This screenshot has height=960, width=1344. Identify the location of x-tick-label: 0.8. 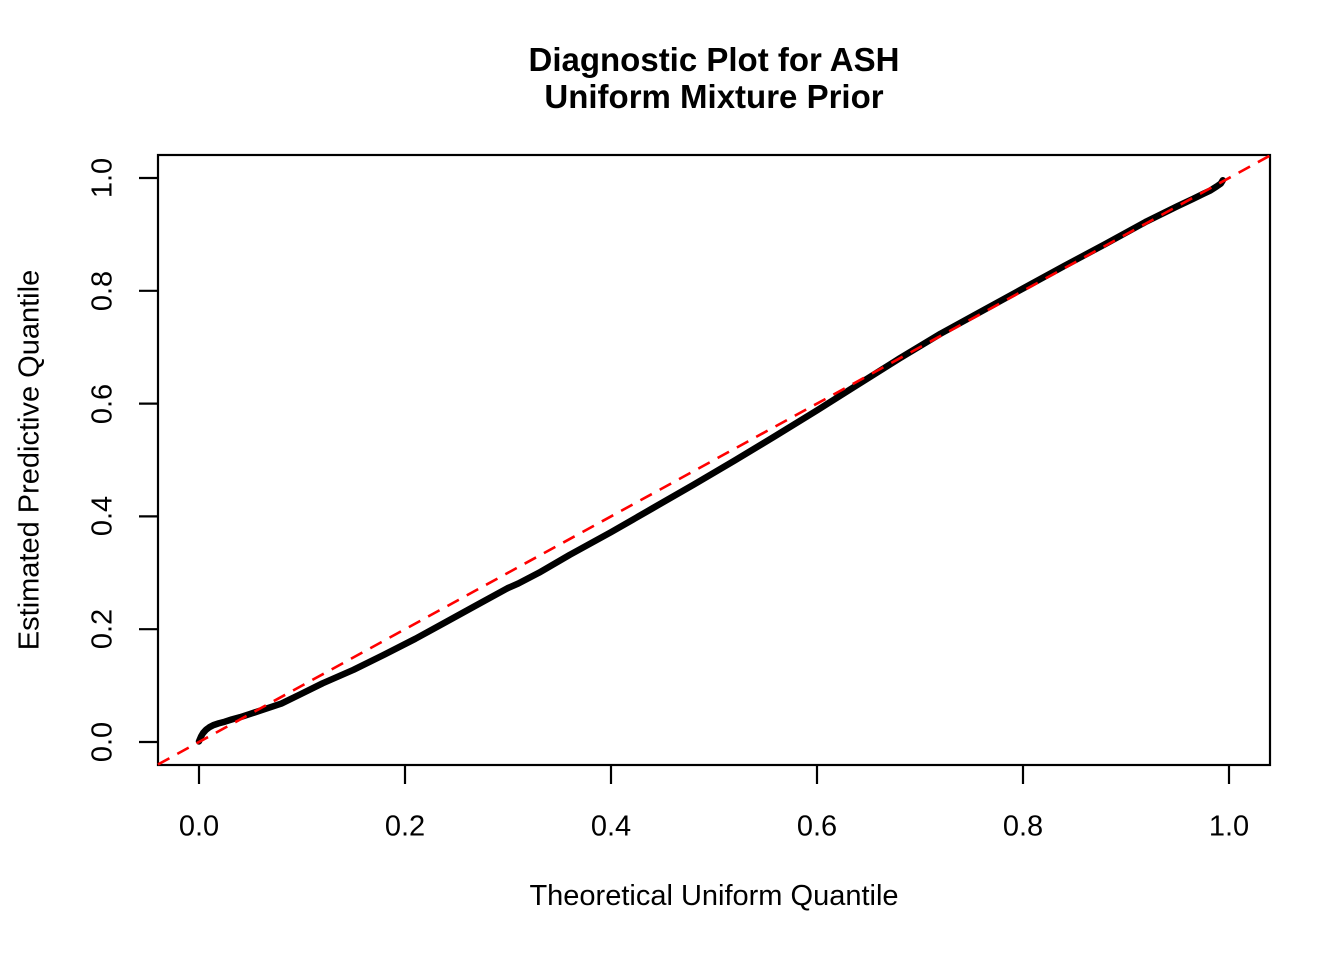
(1023, 826).